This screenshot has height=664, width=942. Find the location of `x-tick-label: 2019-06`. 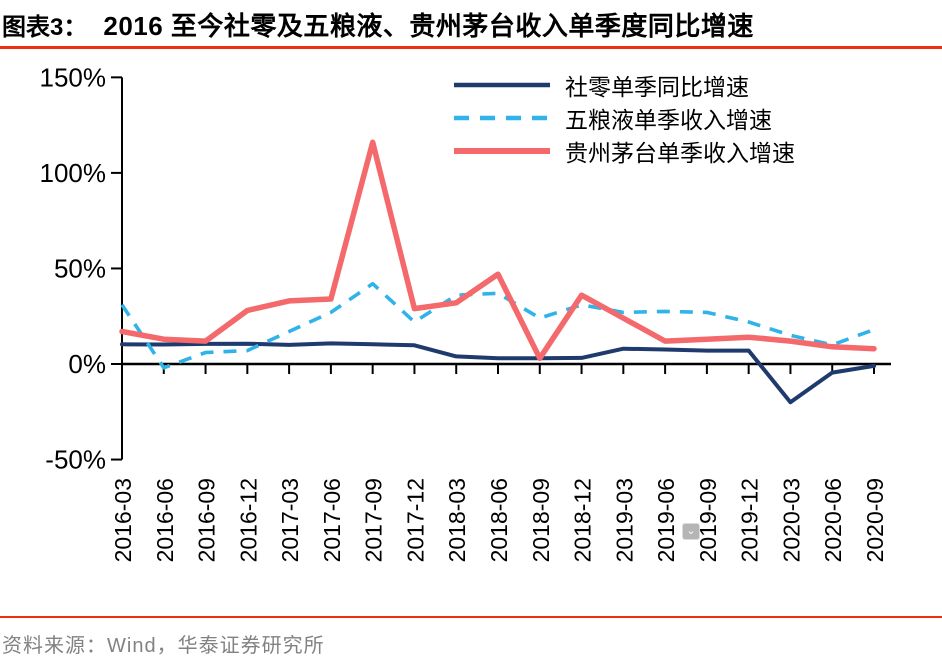

x-tick-label: 2019-06 is located at coordinates (666, 520).